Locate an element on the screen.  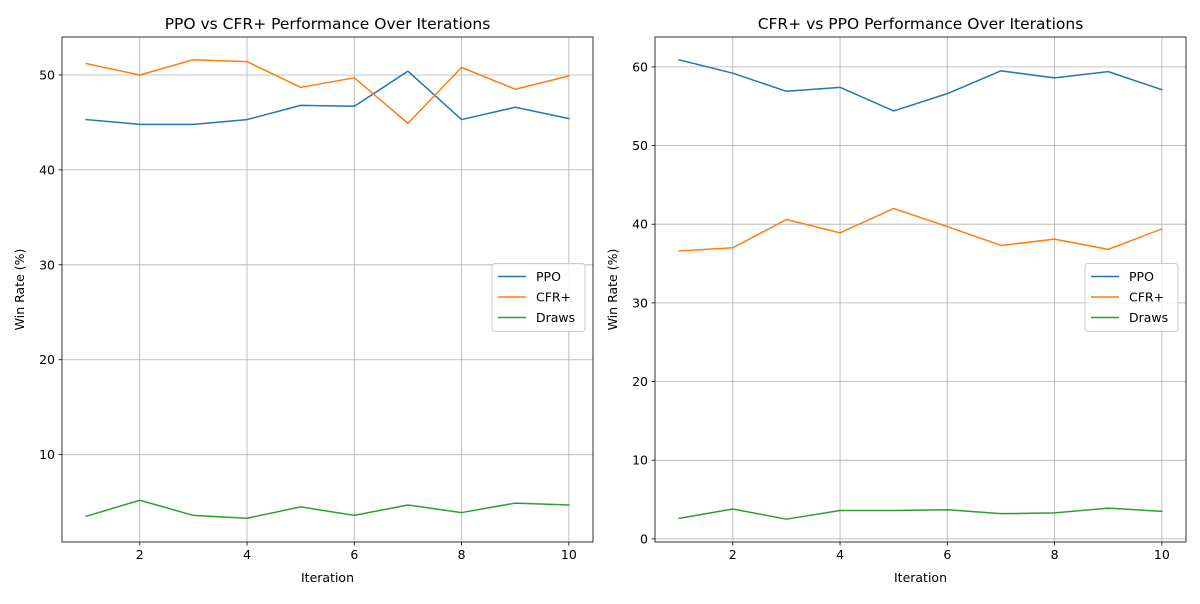
y-tick-label: 0 is located at coordinates (644, 538).